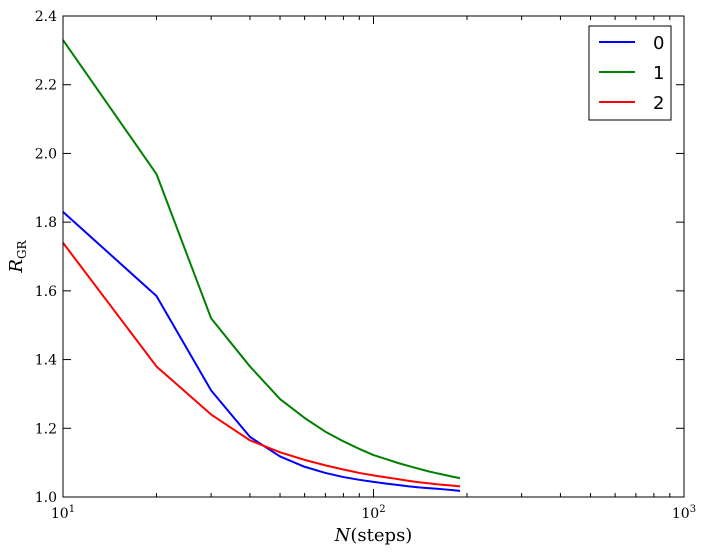  I want to click on y-tick-label: 1.6, so click(46, 292).